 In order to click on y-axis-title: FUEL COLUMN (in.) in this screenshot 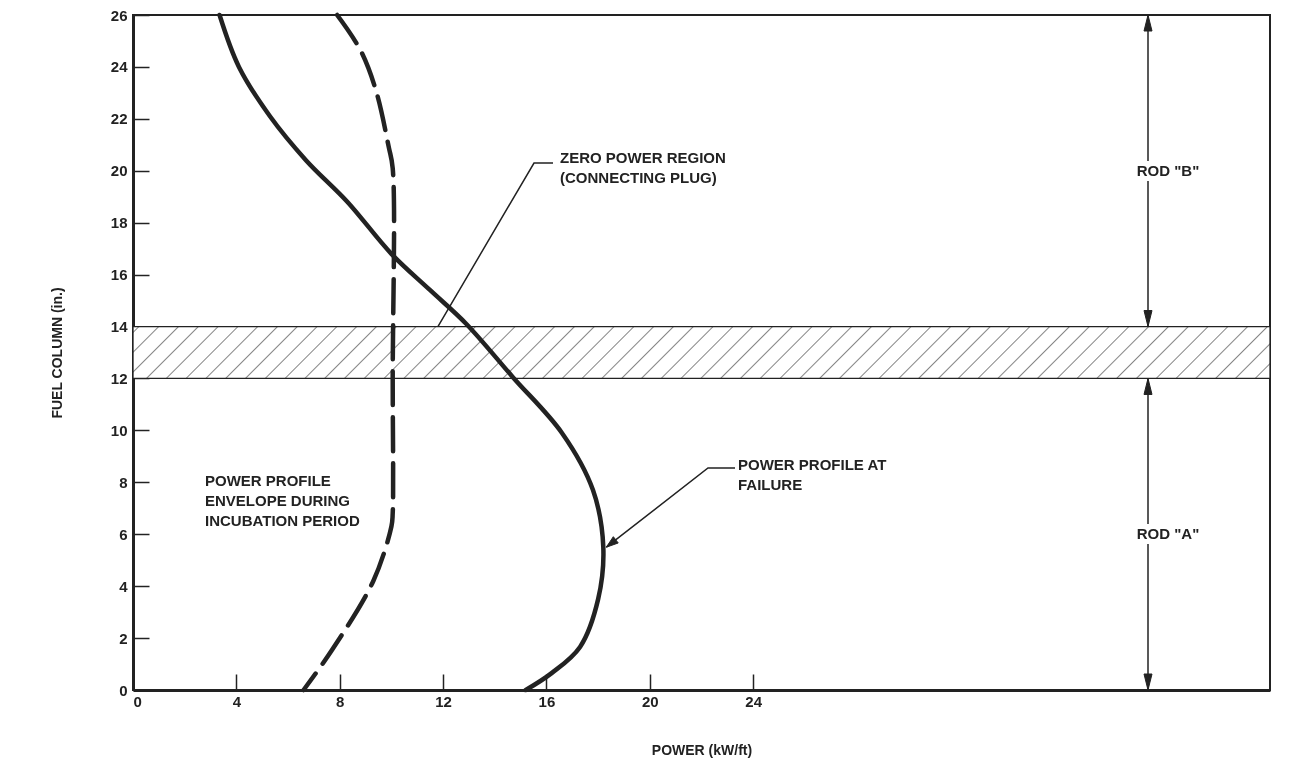, I will do `click(56, 353)`.